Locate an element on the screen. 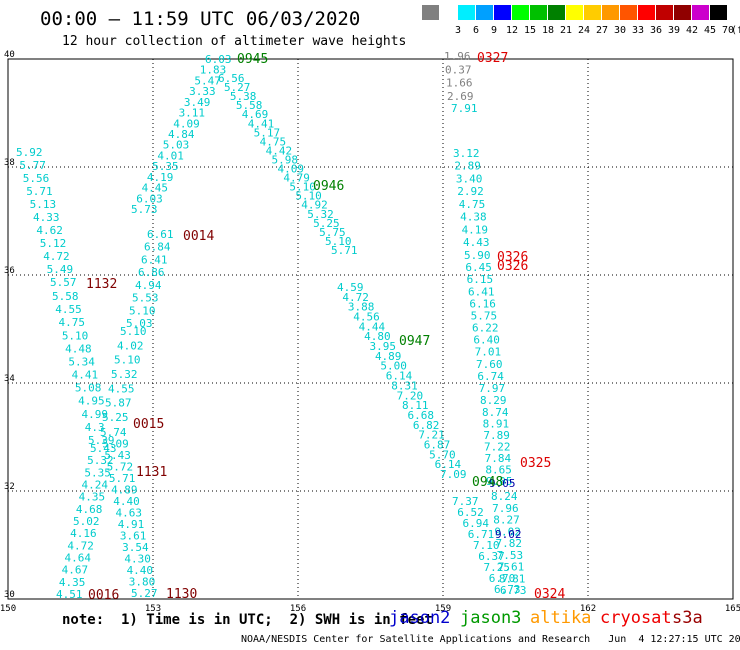 The height and width of the screenshot is (650, 740). wave-height-label: 4.95 is located at coordinates (91, 401).